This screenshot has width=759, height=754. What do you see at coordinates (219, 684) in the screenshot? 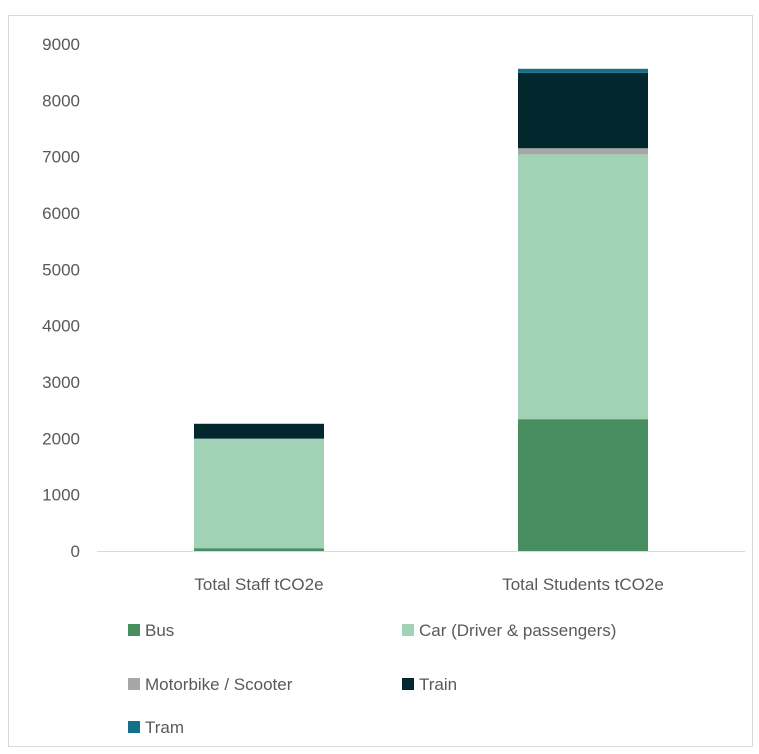
I see `legend-label: Motorbike / Scooter` at bounding box center [219, 684].